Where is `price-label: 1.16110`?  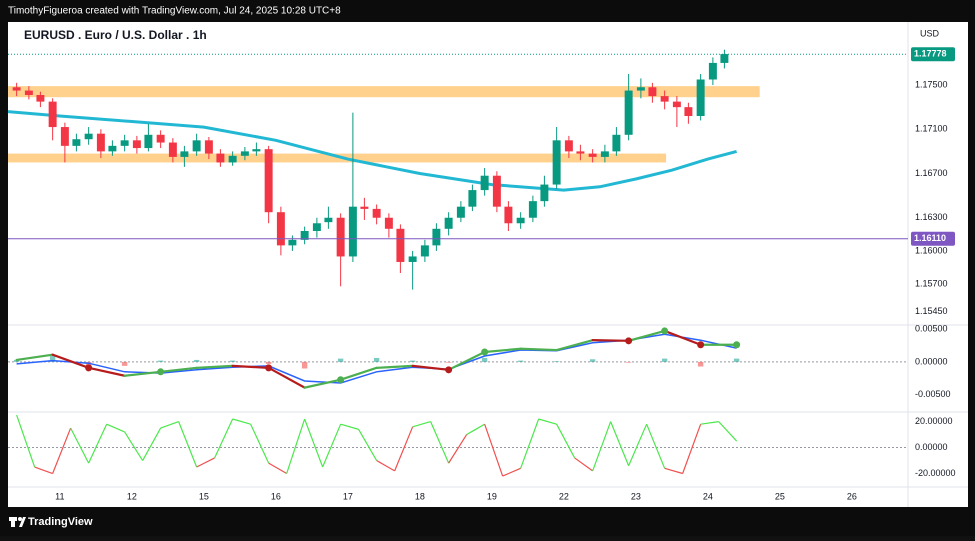 price-label: 1.16110 is located at coordinates (930, 238).